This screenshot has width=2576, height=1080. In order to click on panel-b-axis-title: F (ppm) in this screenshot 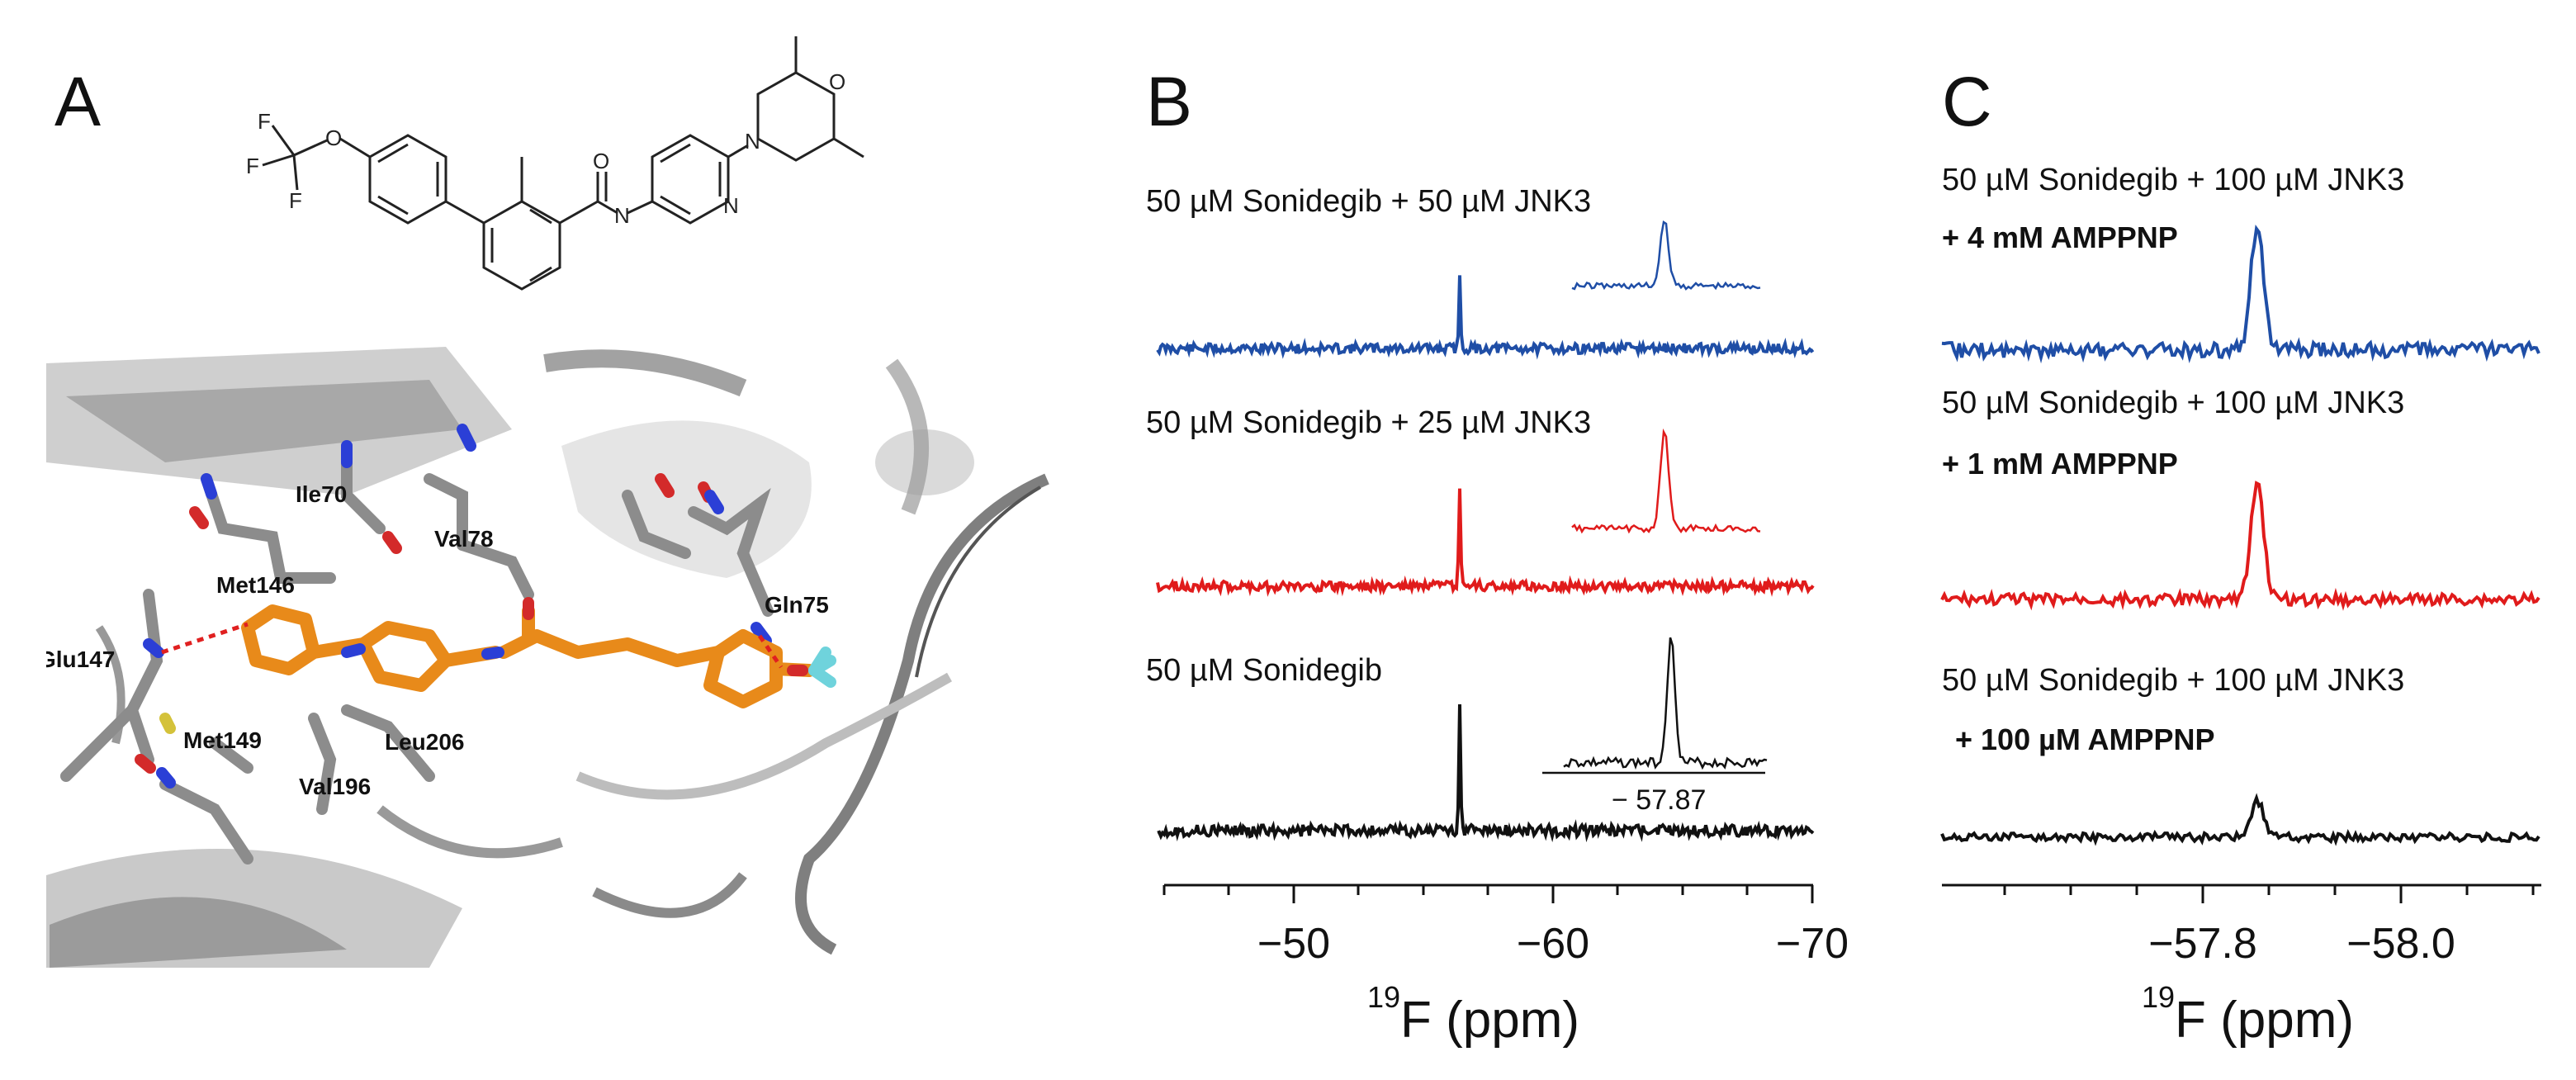, I will do `click(1489, 1020)`.